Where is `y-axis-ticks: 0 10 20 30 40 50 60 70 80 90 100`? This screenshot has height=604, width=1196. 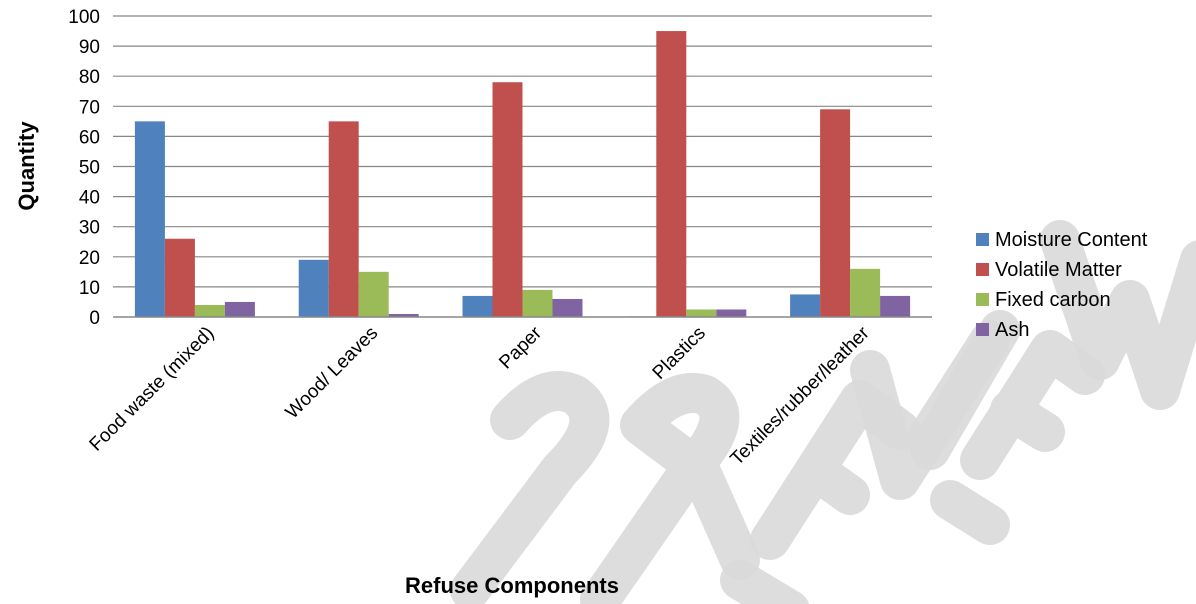 y-axis-ticks: 0 10 20 30 40 50 60 70 80 90 100 is located at coordinates (84, 168).